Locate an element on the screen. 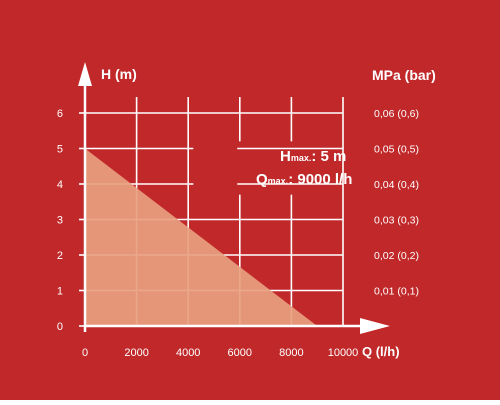 The height and width of the screenshot is (405, 500). q-max-symbol: Q is located at coordinates (262, 179).